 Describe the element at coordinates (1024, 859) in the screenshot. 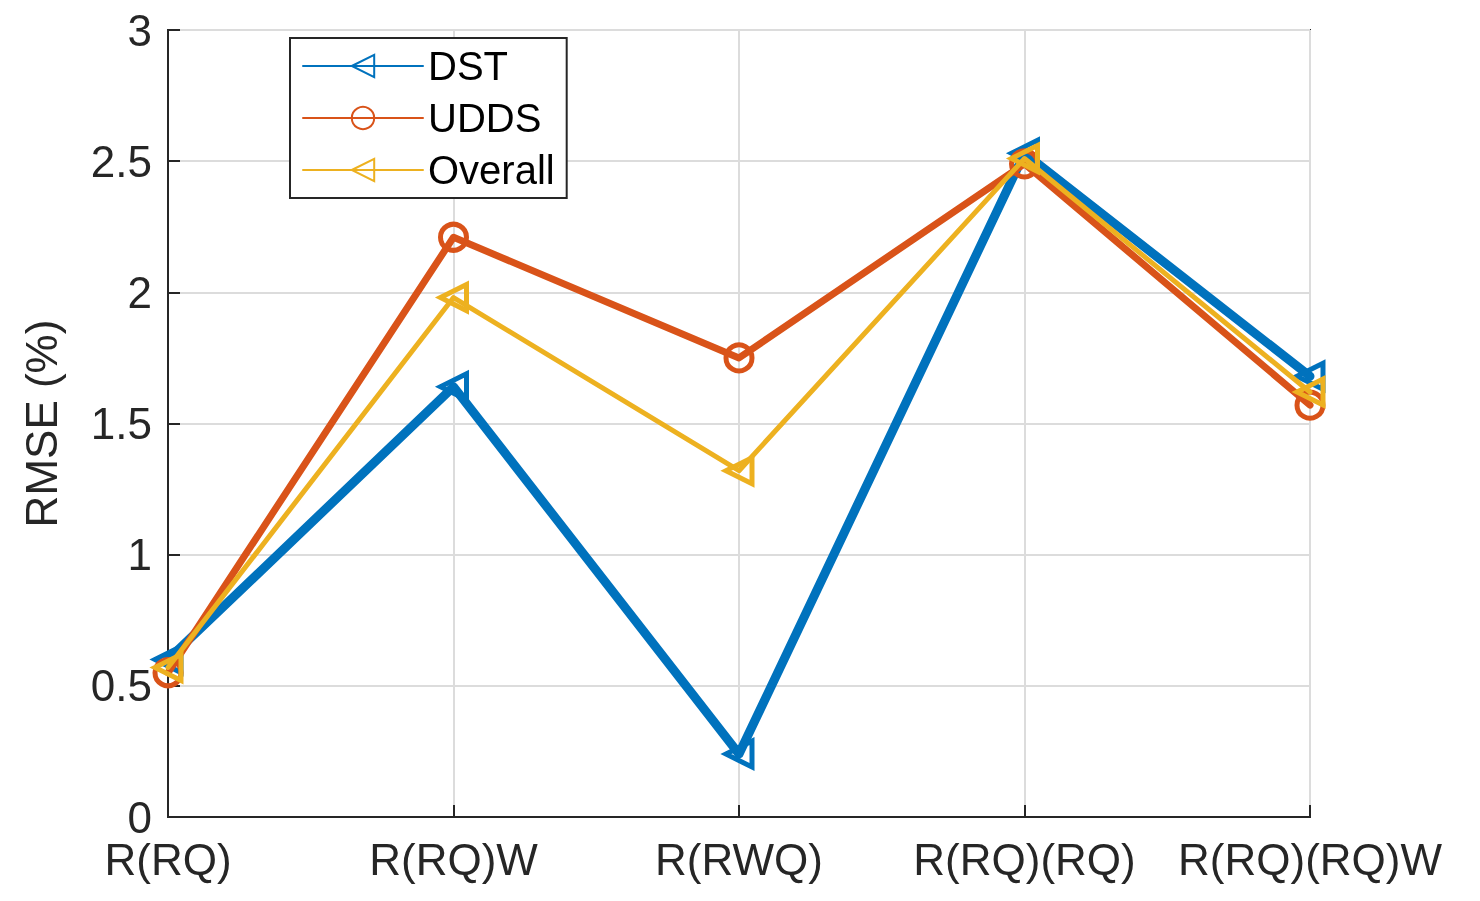

I see `x-tick-label: R(RQ)(RQ)` at that location.